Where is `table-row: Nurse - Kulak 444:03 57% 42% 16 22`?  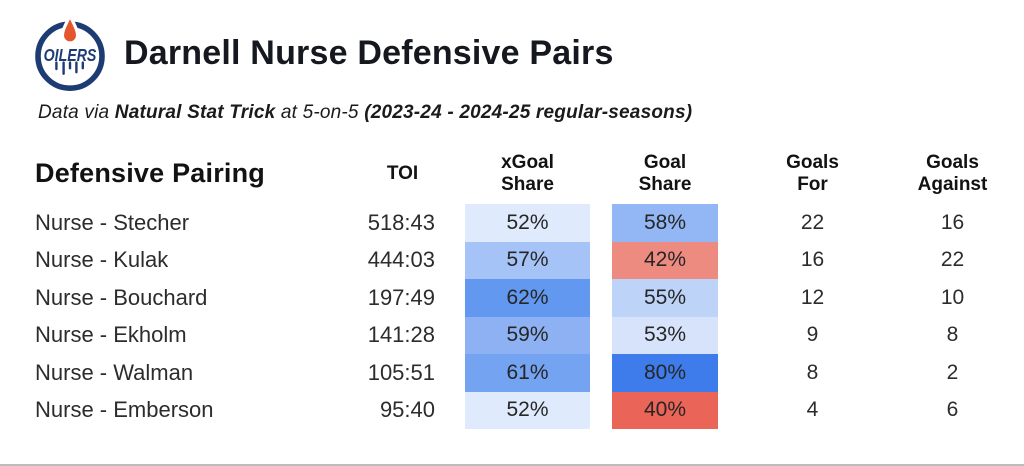
table-row: Nurse - Kulak 444:03 57% 42% 16 22 is located at coordinates (512, 260).